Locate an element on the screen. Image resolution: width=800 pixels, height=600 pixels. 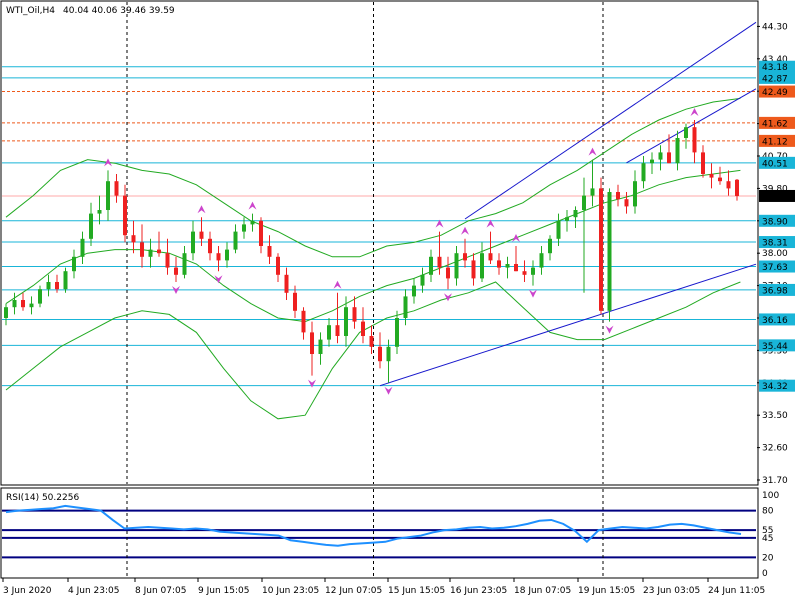
level-label: 42.49 is located at coordinates (775, 93).